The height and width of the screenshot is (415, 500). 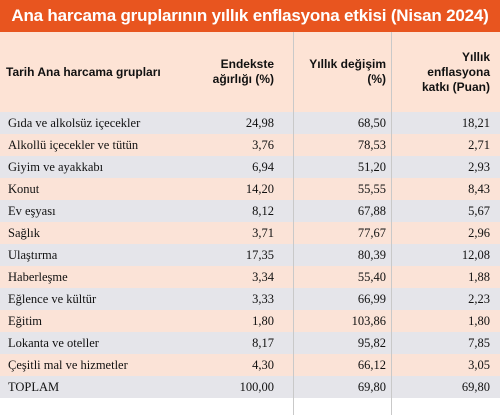 I want to click on row-name: TOPLAM, so click(x=34, y=387).